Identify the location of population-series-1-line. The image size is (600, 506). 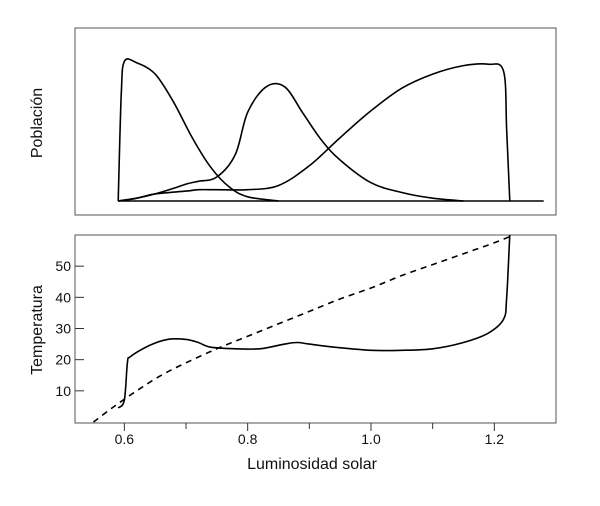
(198, 130).